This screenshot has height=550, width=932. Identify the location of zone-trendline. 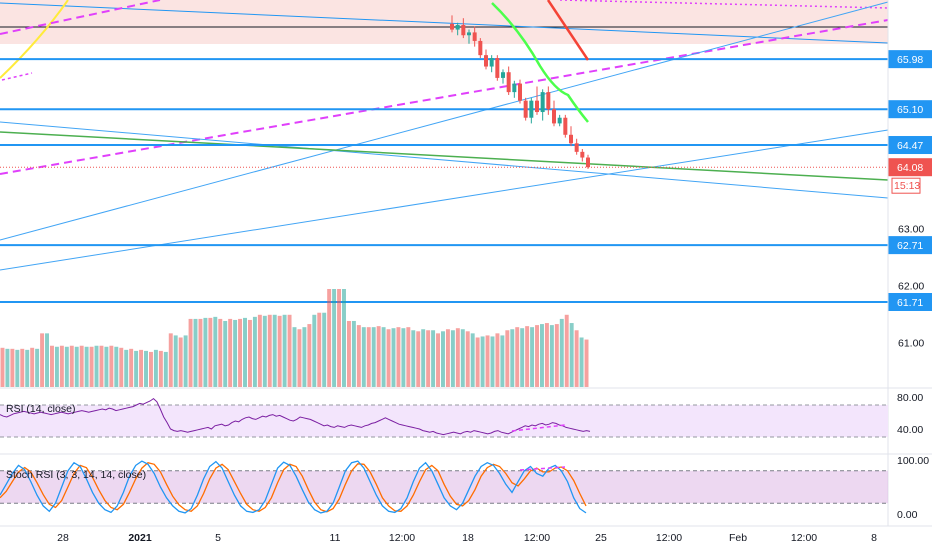
(444, 23).